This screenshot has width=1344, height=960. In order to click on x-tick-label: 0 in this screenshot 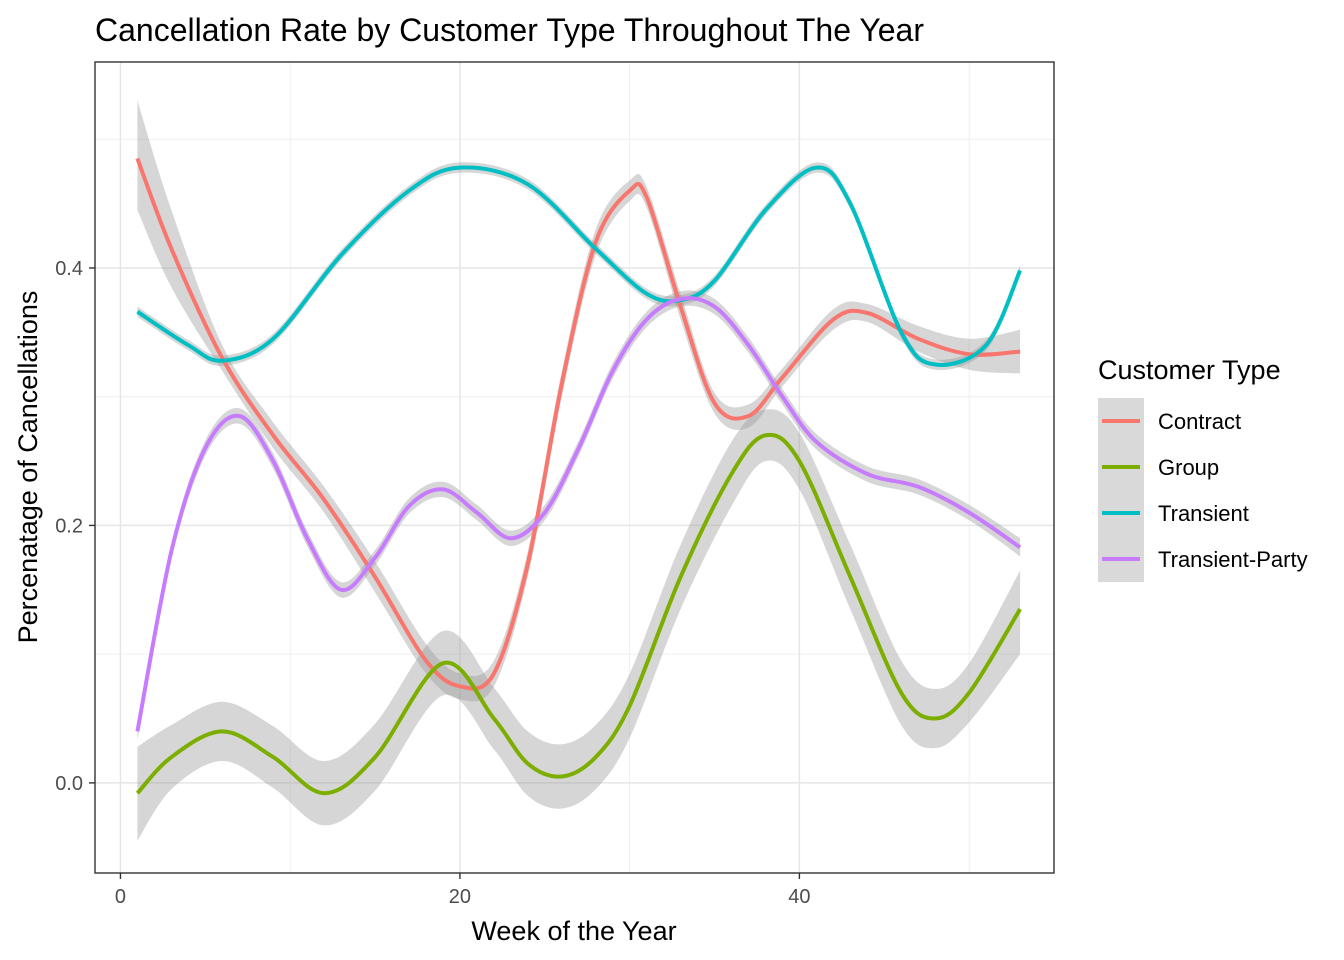, I will do `click(120, 897)`.